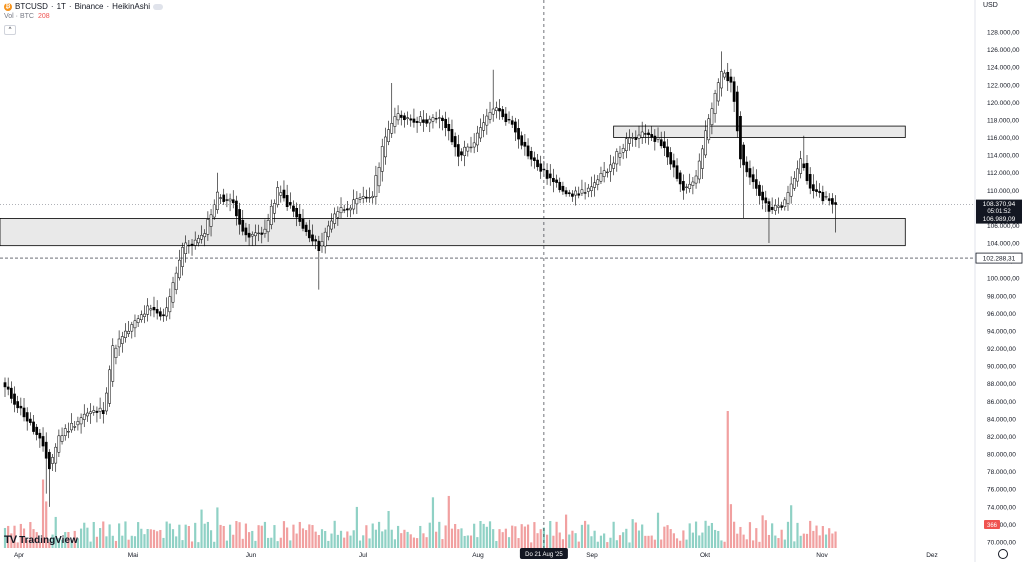  Describe the element at coordinates (61, 6) in the screenshot. I see `interval: 1T` at that location.